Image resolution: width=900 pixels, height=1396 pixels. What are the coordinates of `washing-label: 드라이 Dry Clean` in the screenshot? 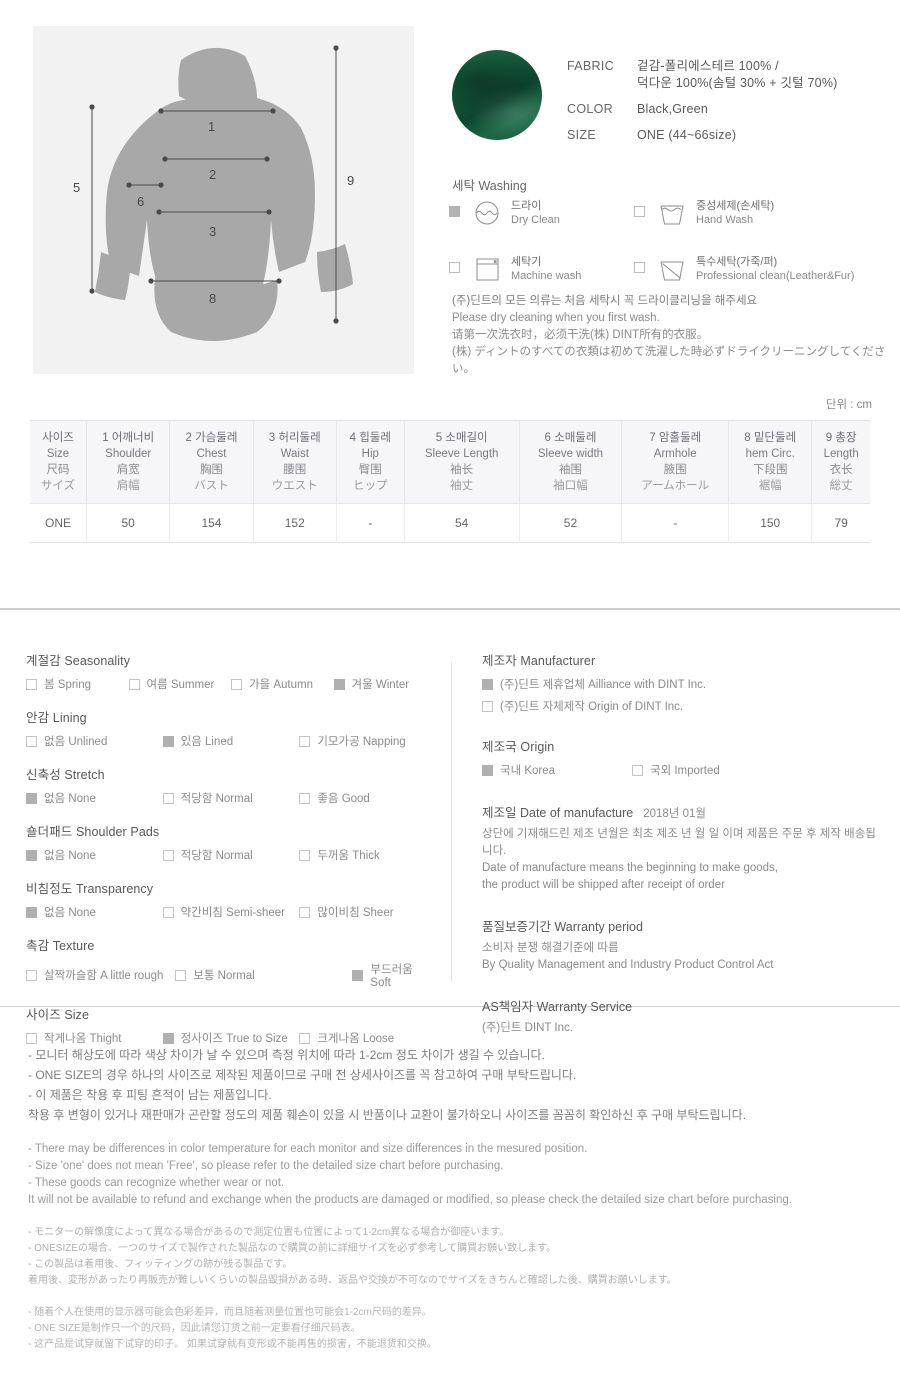 It's located at (535, 212).